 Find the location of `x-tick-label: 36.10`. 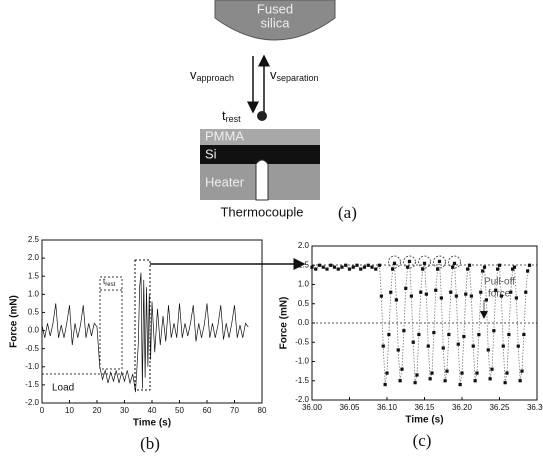

x-tick-label: 36.10 is located at coordinates (387, 407).